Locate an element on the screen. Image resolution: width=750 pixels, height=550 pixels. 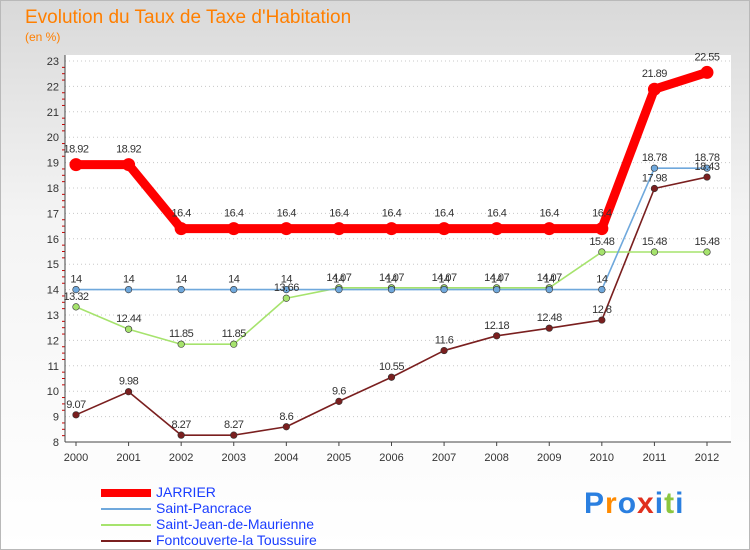
y-tick-label: 11 is located at coordinates (53, 367).